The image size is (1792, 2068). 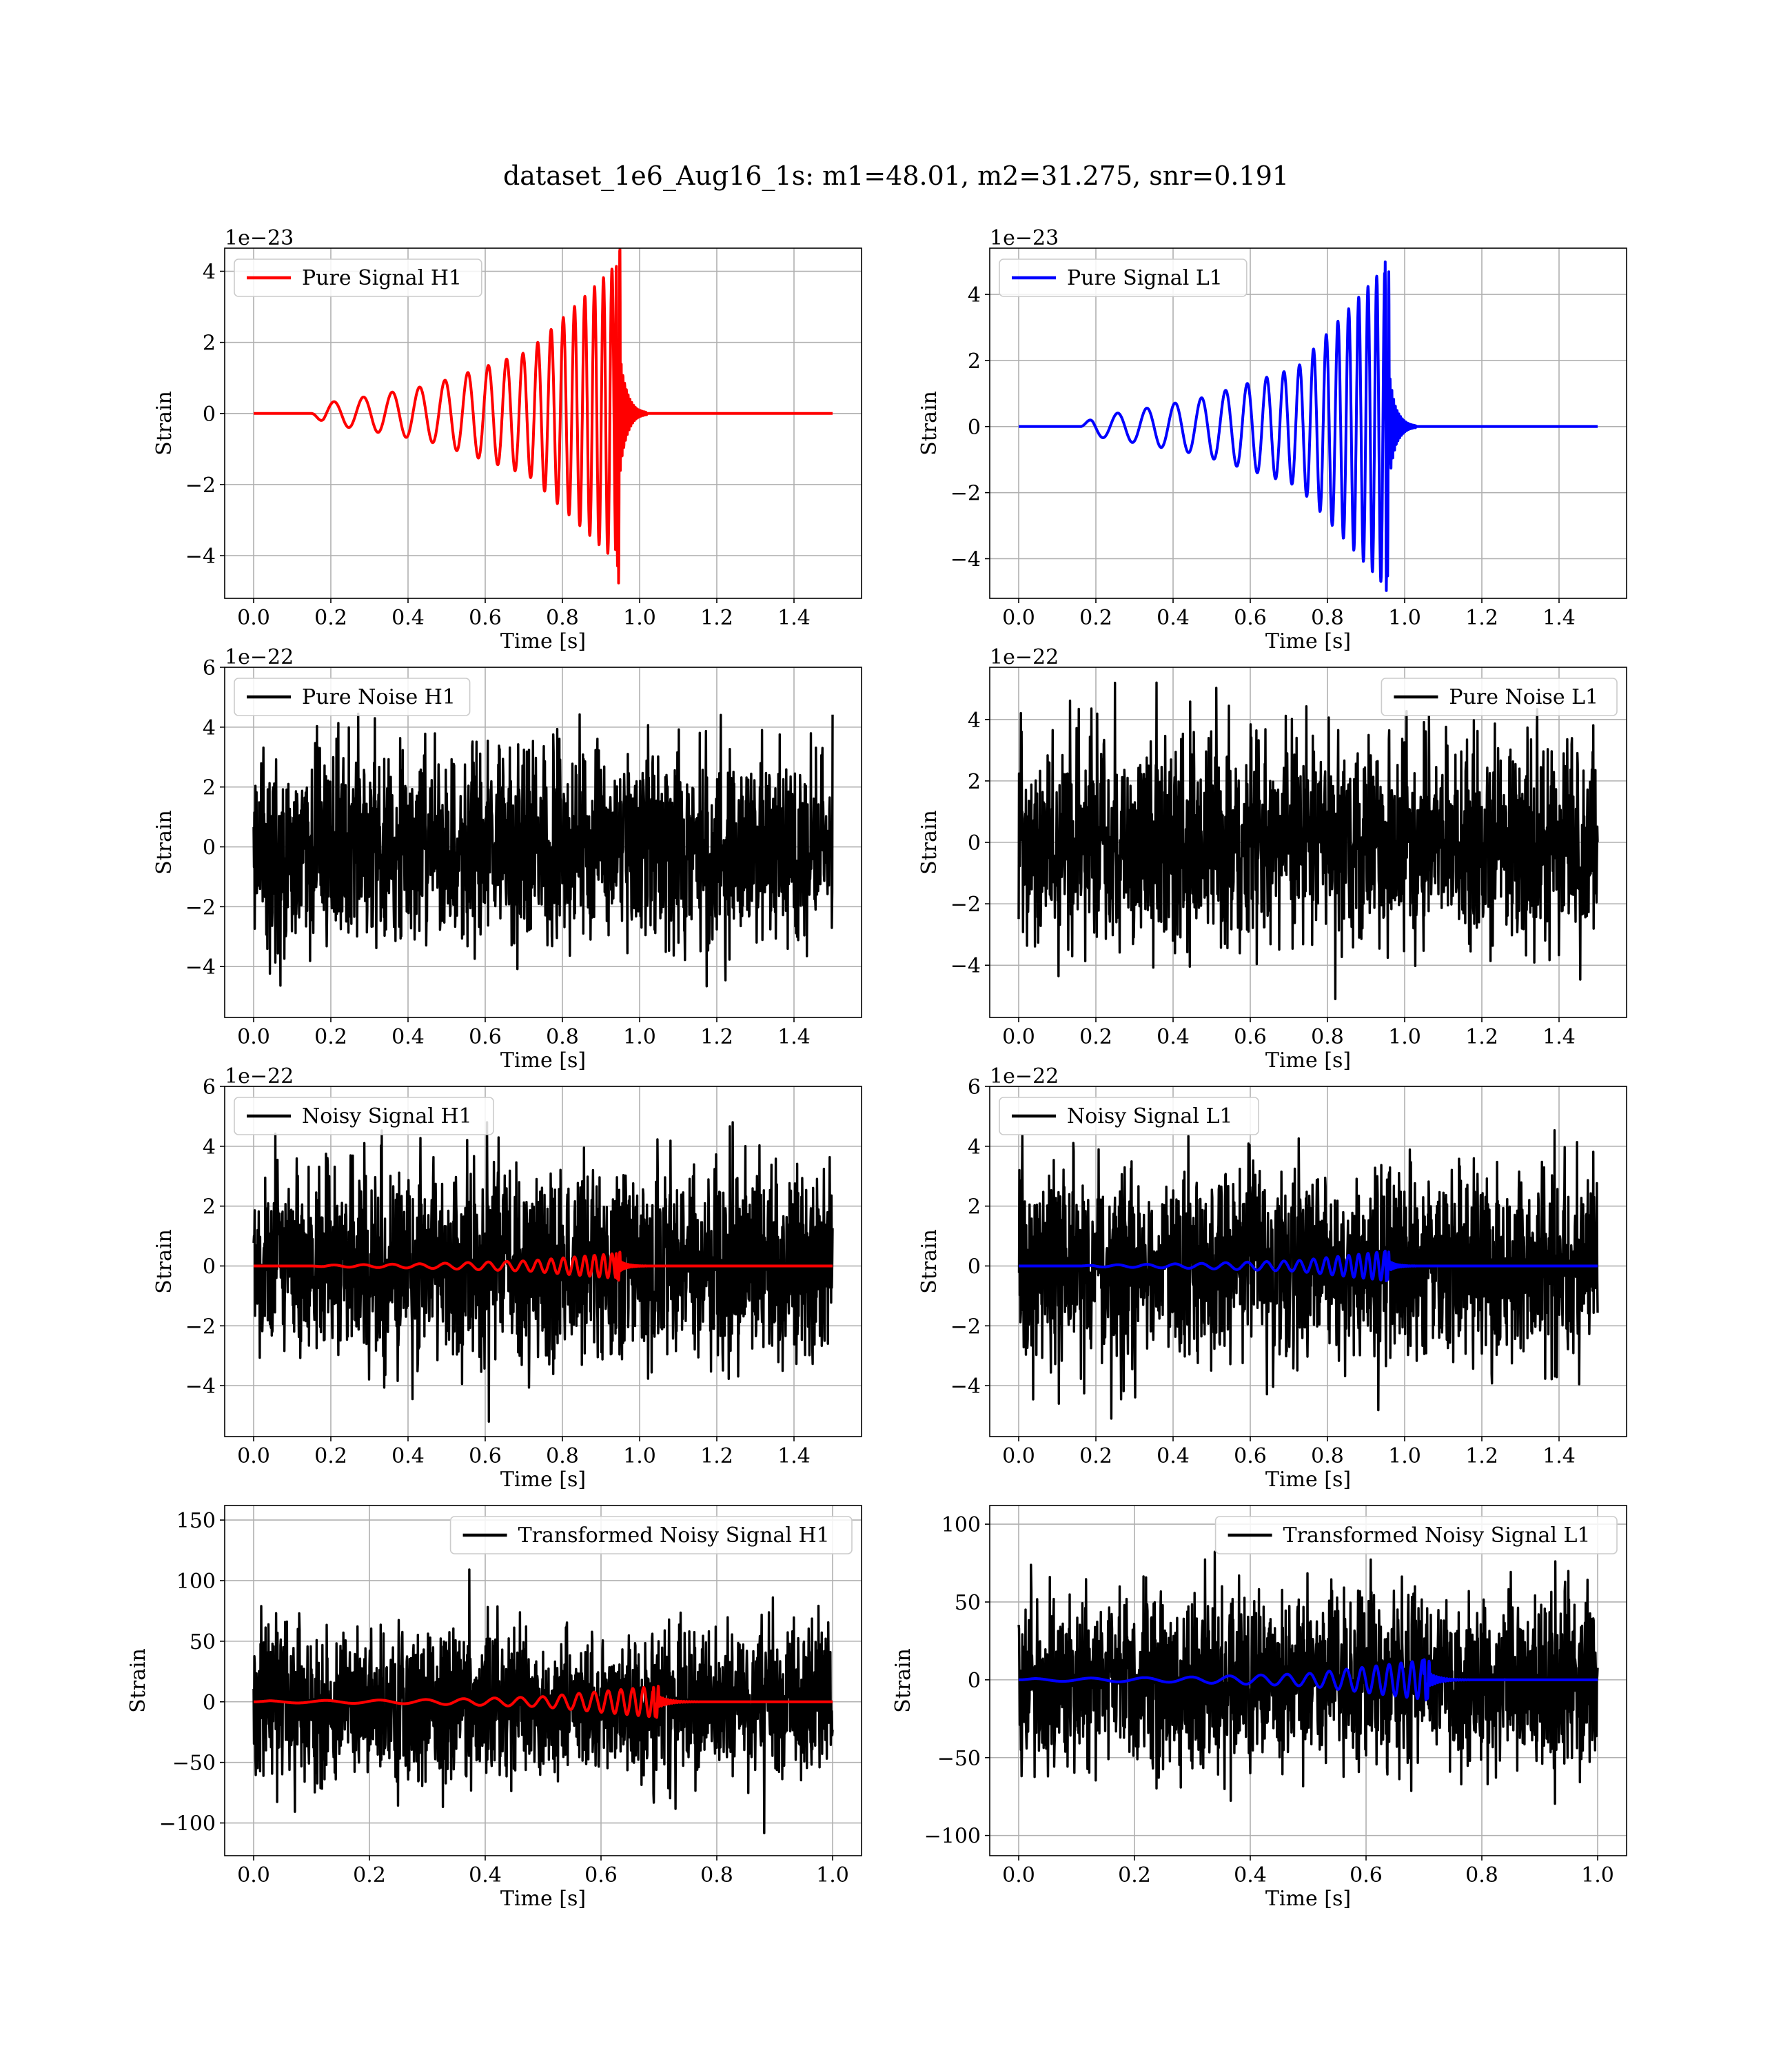 What do you see at coordinates (651, 1535) in the screenshot?
I see `legend: Transformed Noisy Signal H1` at bounding box center [651, 1535].